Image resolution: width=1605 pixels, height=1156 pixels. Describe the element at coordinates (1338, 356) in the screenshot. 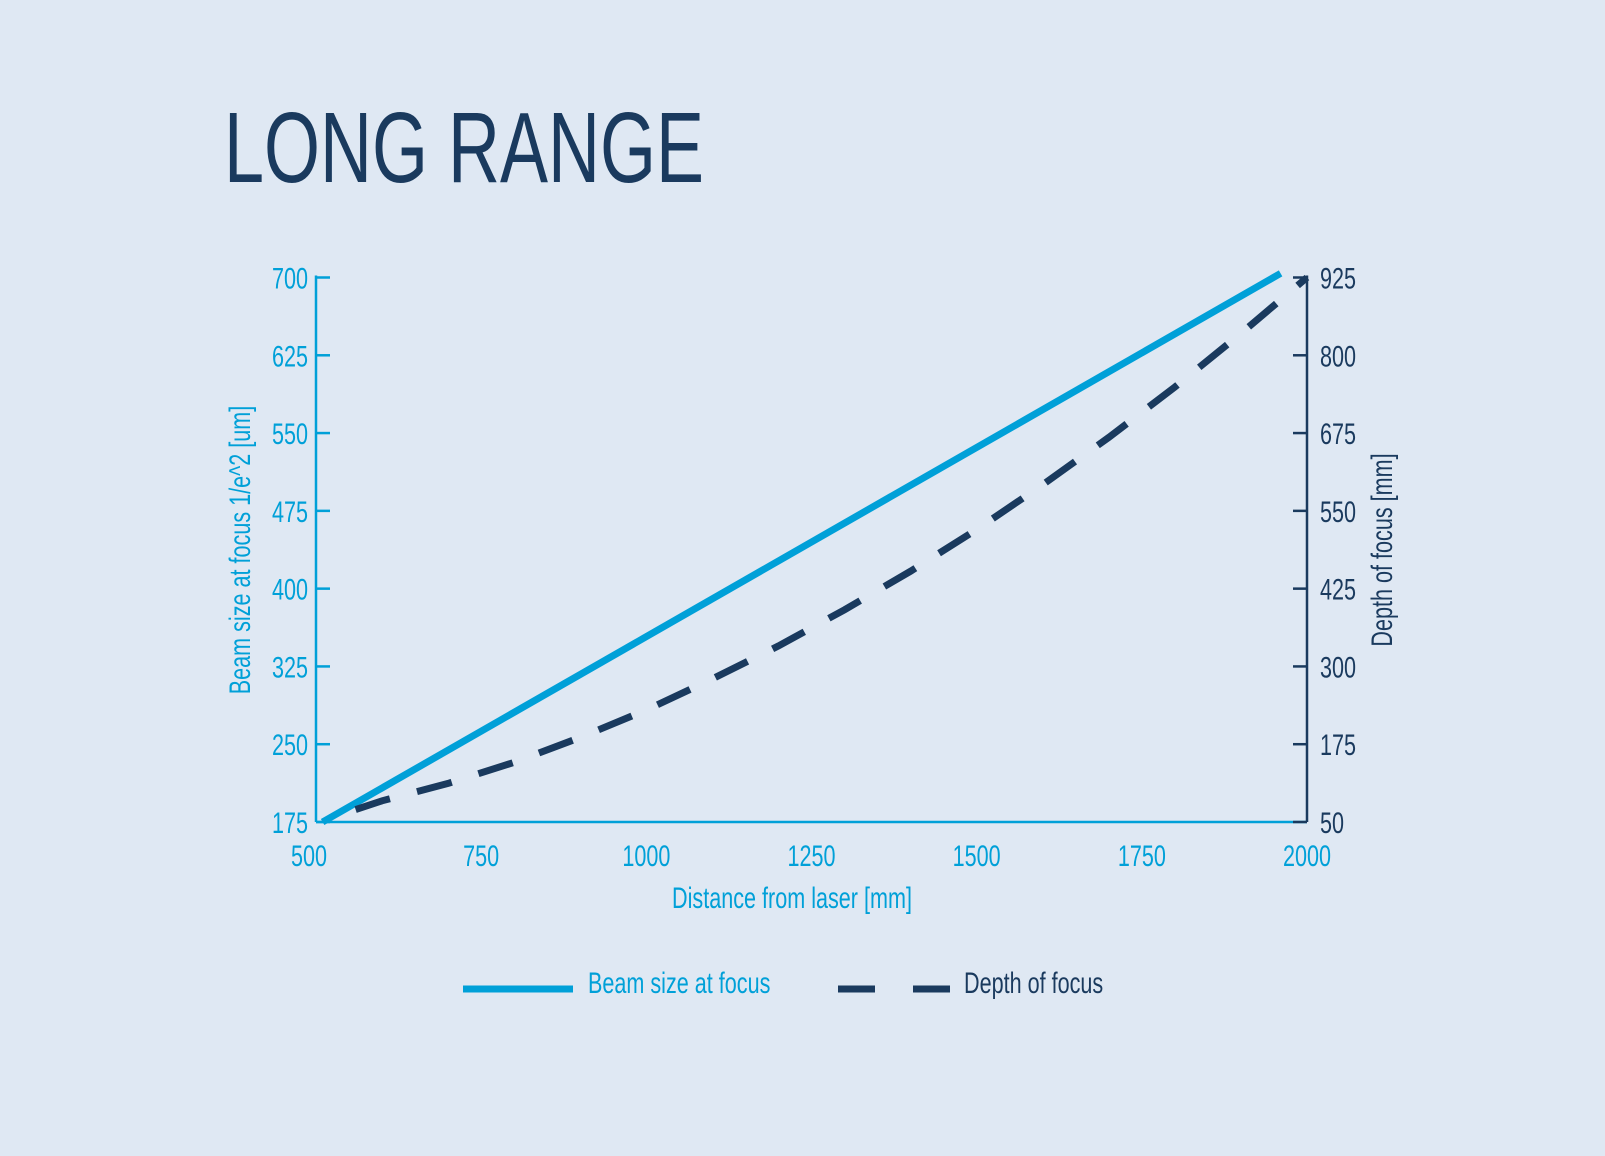

I see `y-right-tick-label: 800` at that location.